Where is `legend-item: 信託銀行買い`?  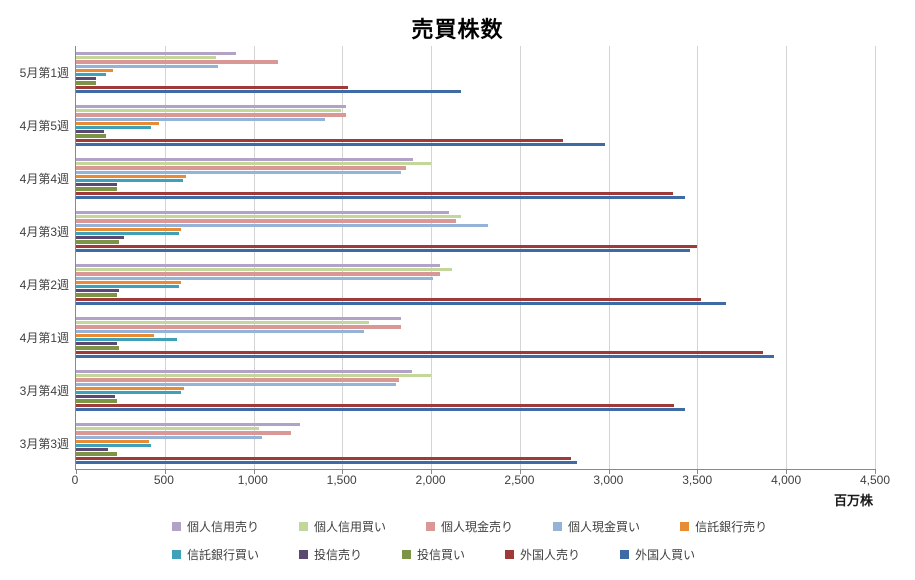
legend-item: 信託銀行買い is located at coordinates (215, 554).